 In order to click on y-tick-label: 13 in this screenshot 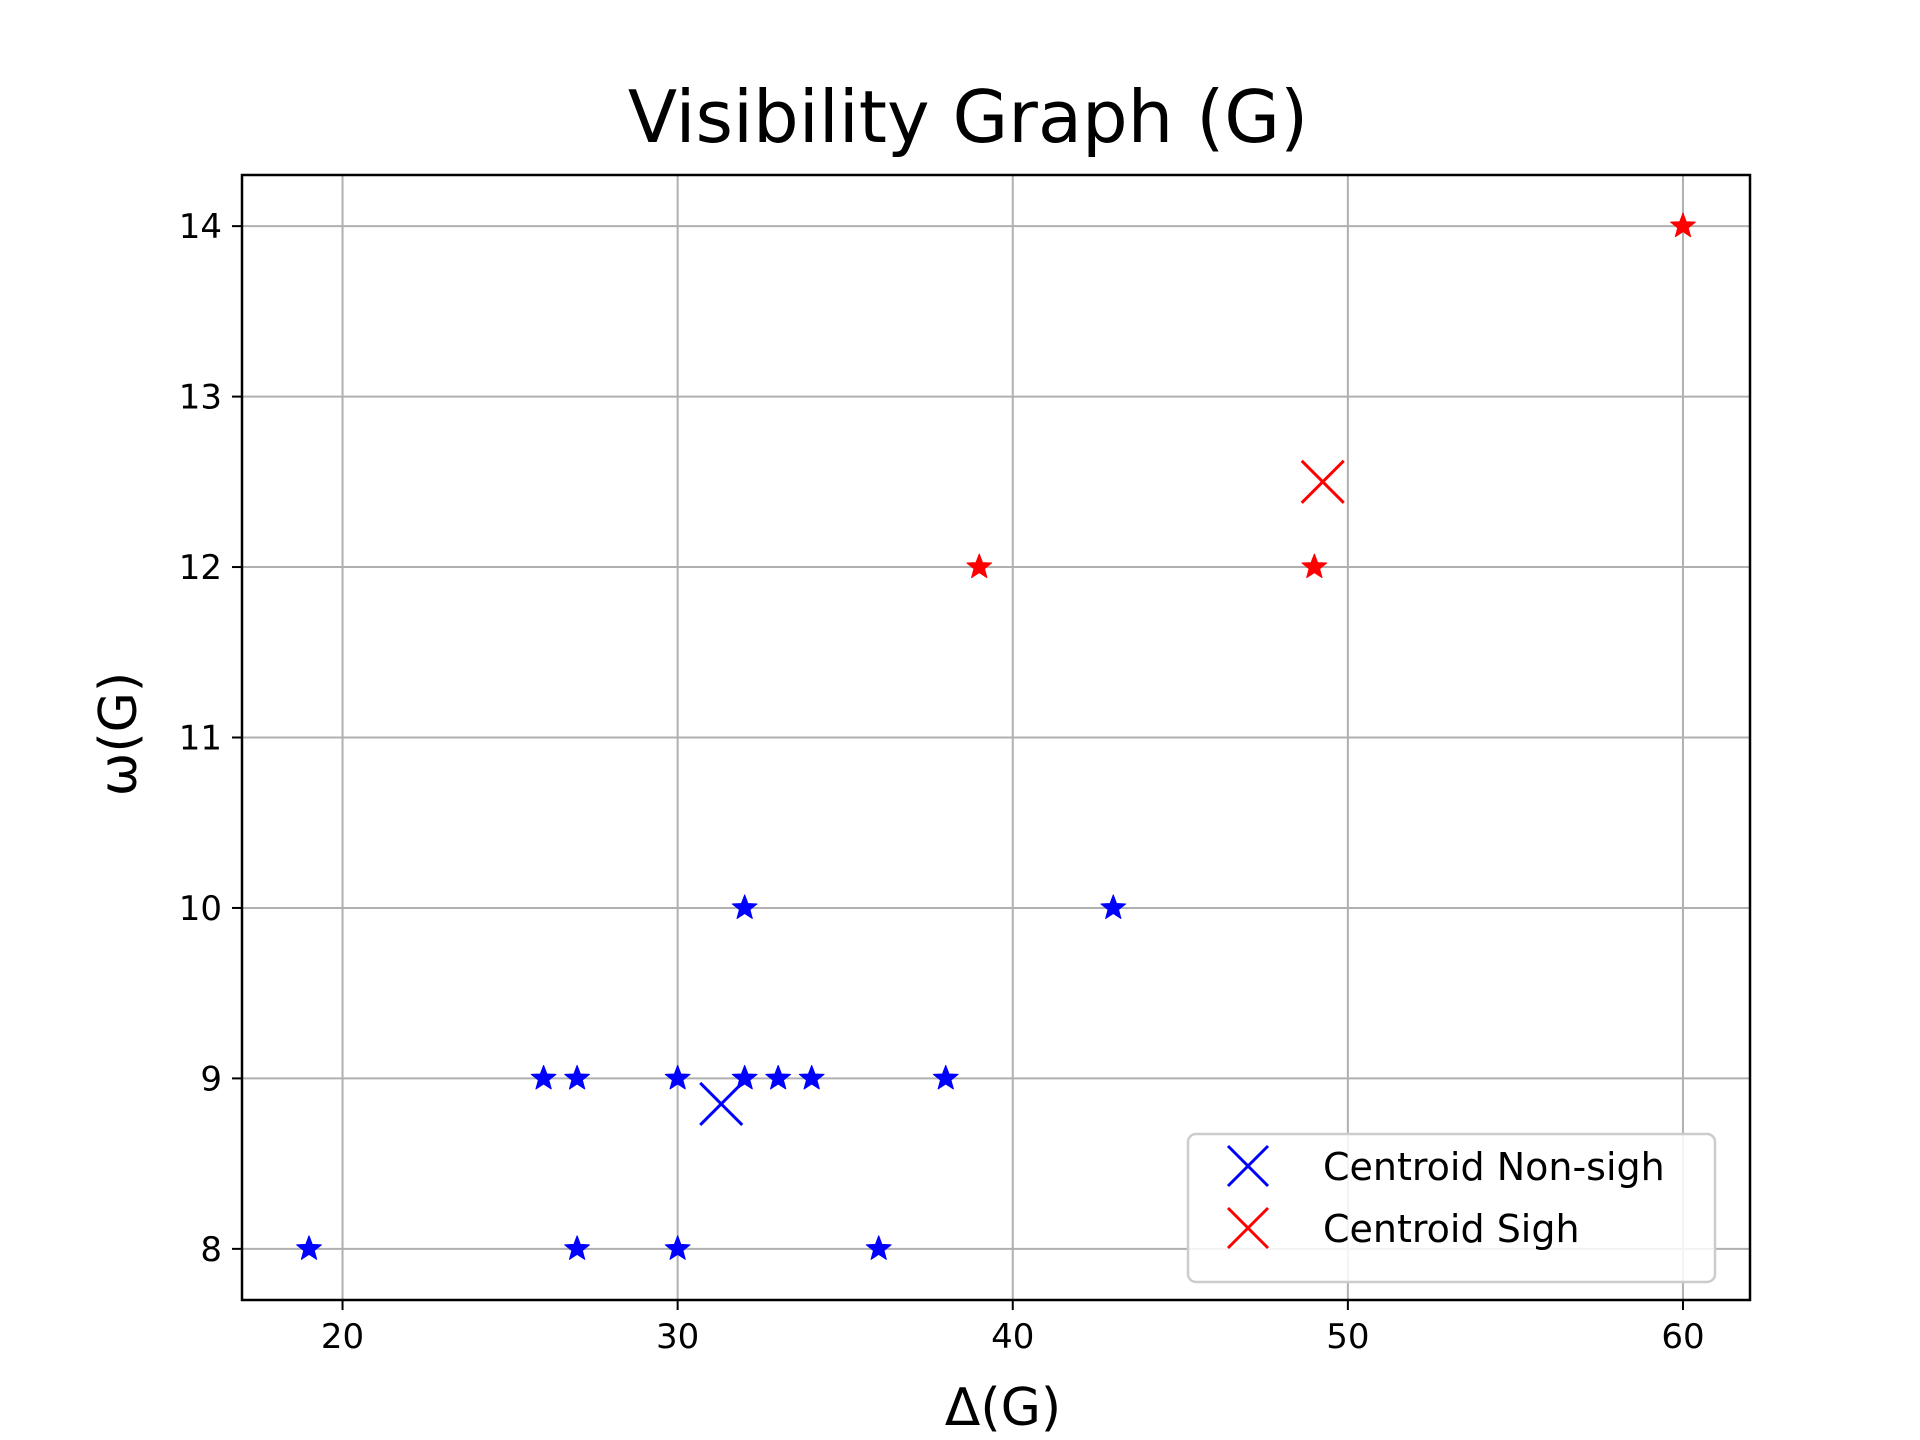, I will do `click(200, 398)`.